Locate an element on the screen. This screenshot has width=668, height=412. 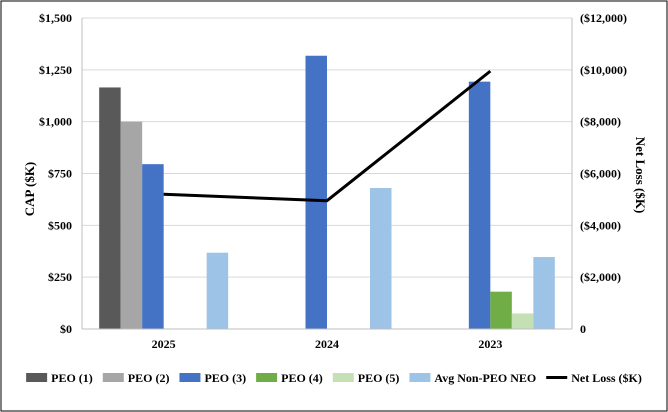
legend-label: Avg Non-PEO NEO is located at coordinates (485, 378).